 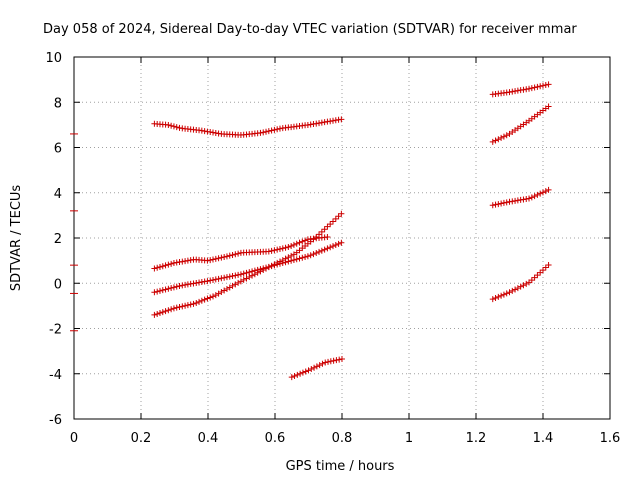 I want to click on x-tick-label: 0.6, so click(x=275, y=438).